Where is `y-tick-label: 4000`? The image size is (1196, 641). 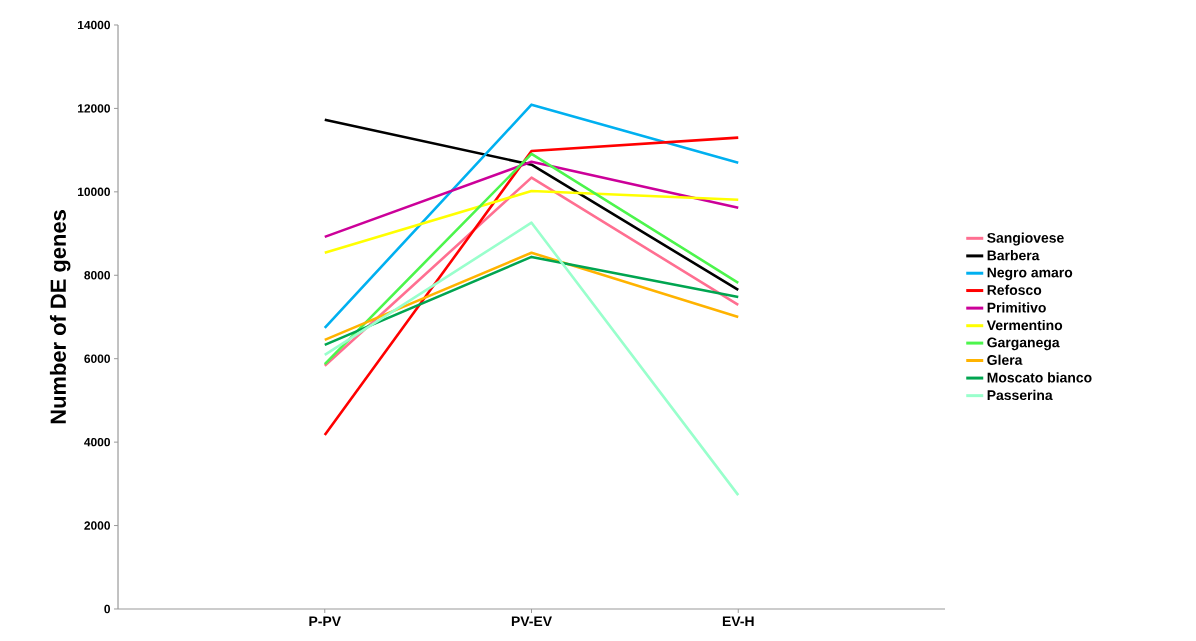
y-tick-label: 4000 is located at coordinates (97, 442).